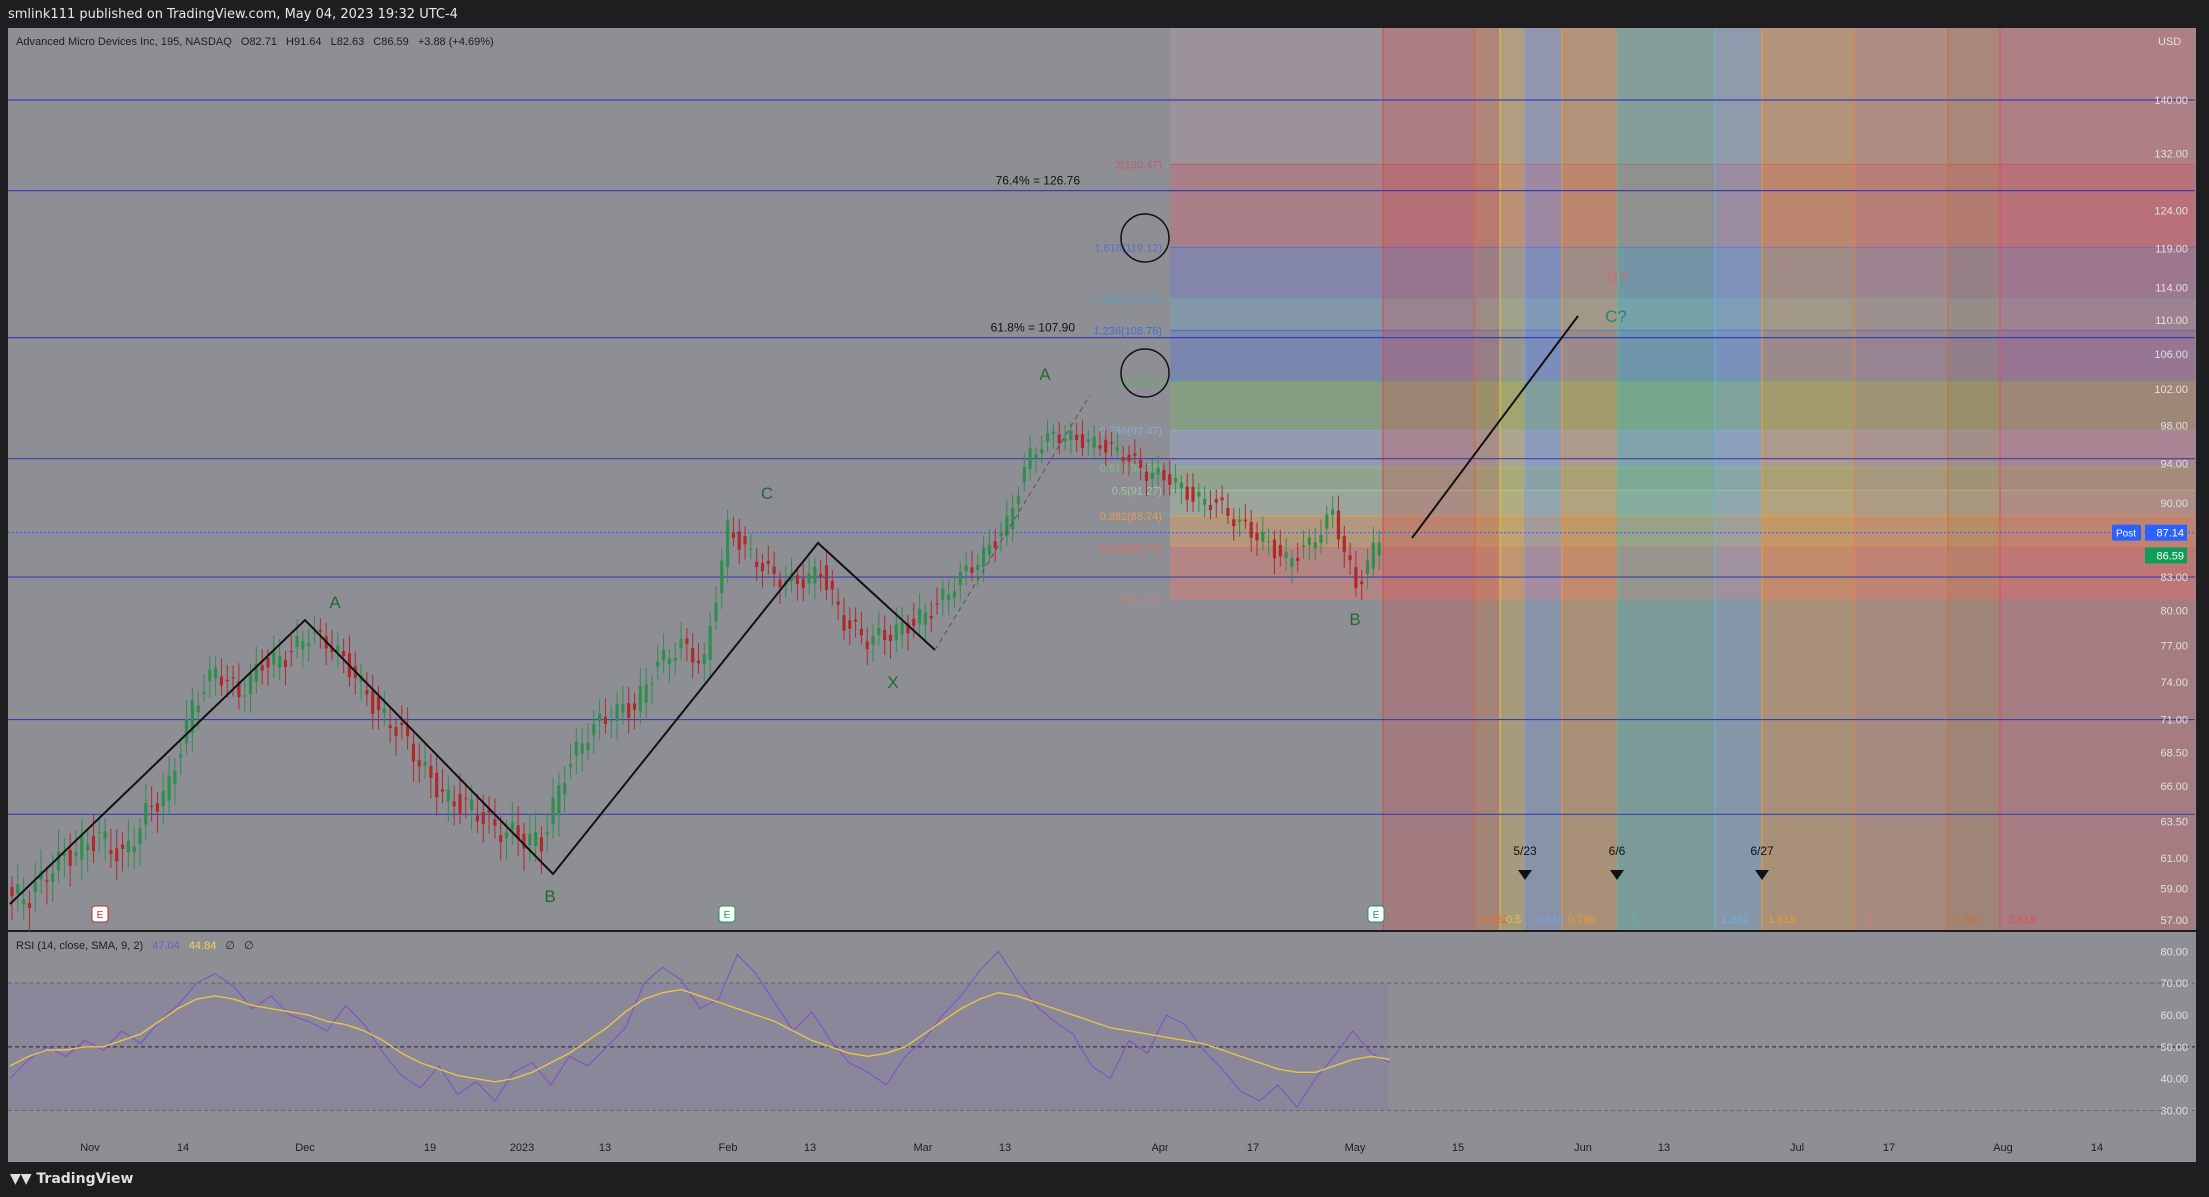 The width and height of the screenshot is (2209, 1197). I want to click on time-tick: 14, so click(2097, 1148).